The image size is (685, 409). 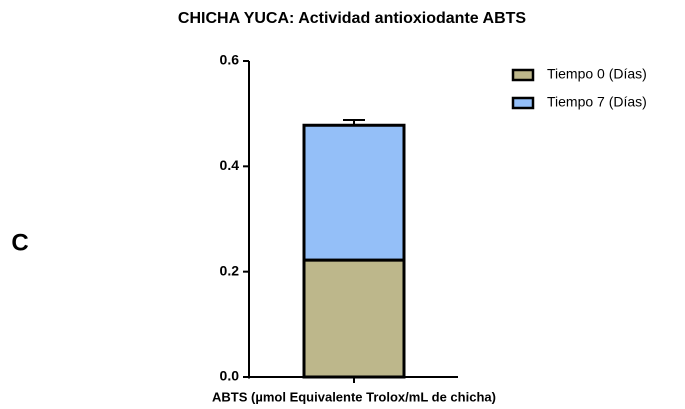 I want to click on y-tick-label: 0.0, so click(x=230, y=376).